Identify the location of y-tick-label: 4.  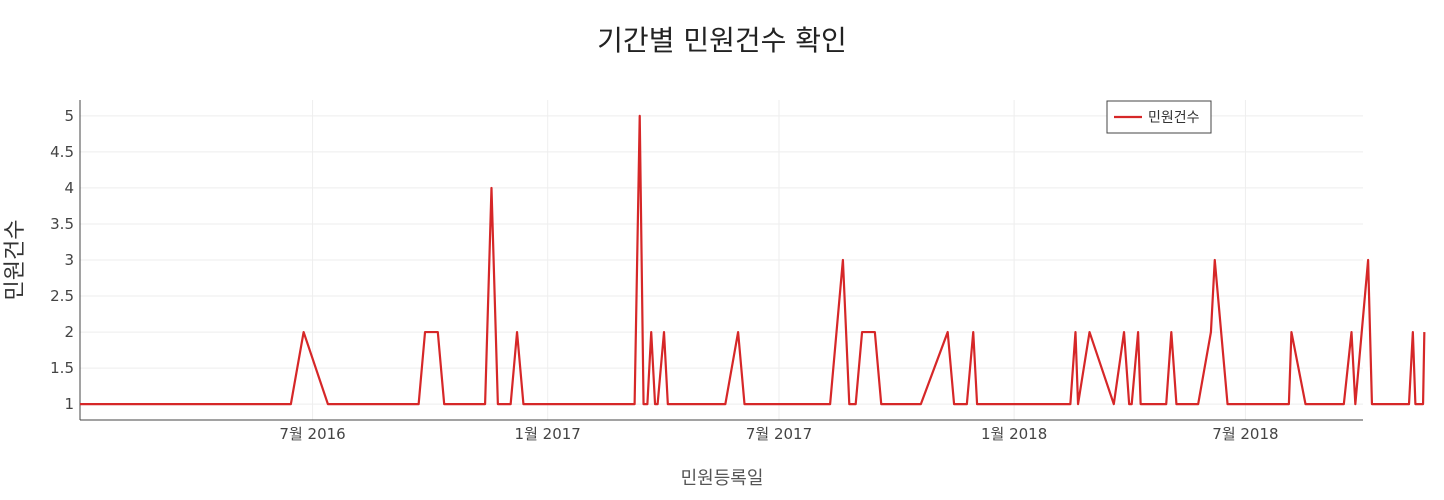
(69, 188).